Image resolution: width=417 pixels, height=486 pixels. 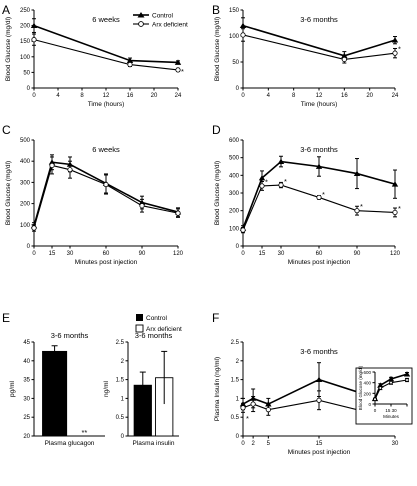 What do you see at coordinates (141, 24) in the screenshot?
I see `legend-arx-marker` at bounding box center [141, 24].